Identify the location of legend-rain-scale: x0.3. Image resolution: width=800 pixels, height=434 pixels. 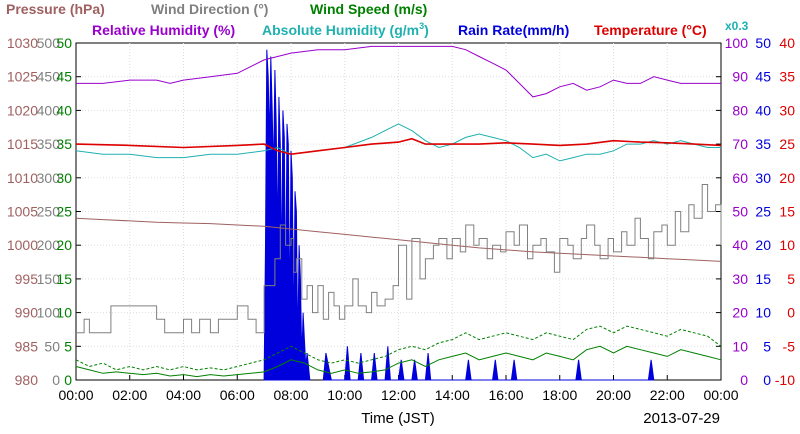
(737, 26).